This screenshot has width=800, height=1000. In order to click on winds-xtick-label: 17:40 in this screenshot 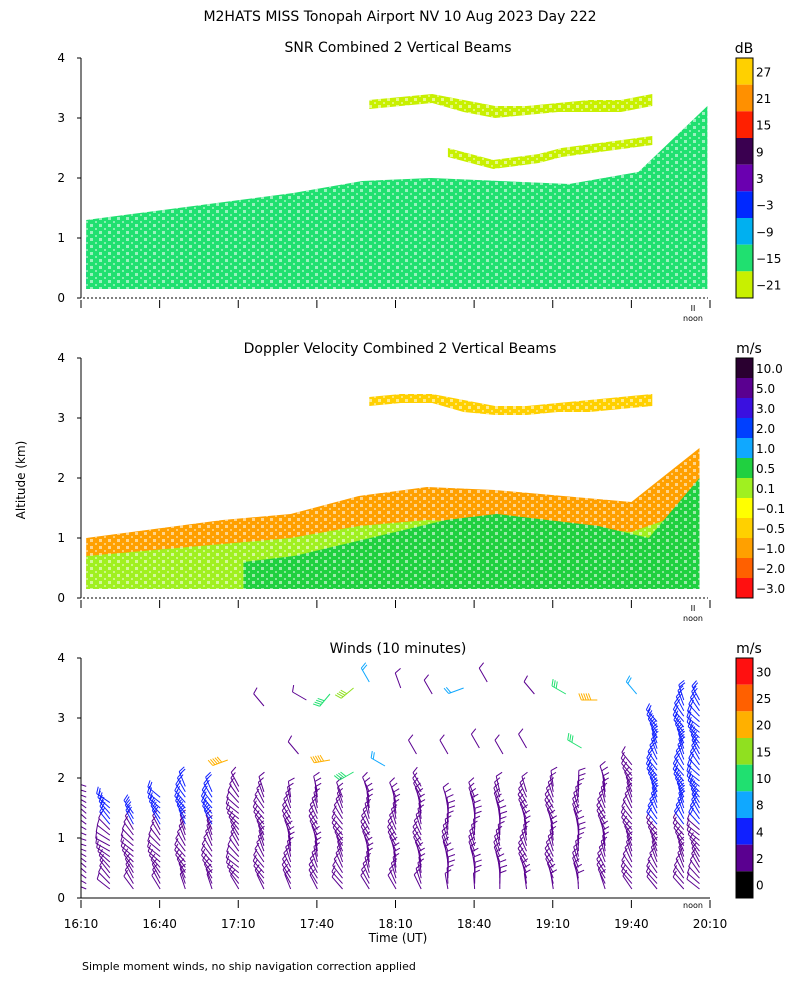, I will do `click(317, 924)`.